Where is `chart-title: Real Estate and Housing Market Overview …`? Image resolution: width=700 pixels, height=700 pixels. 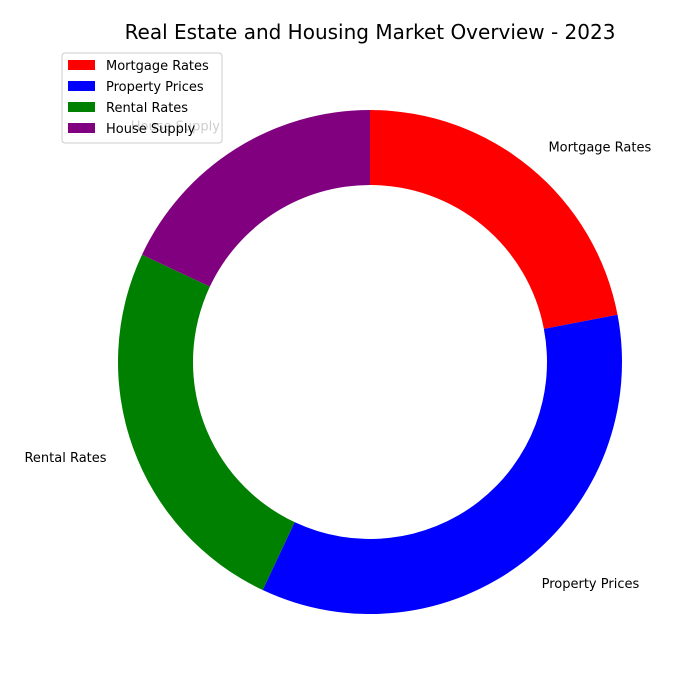
chart-title: Real Estate and Housing Market Overview … is located at coordinates (370, 32).